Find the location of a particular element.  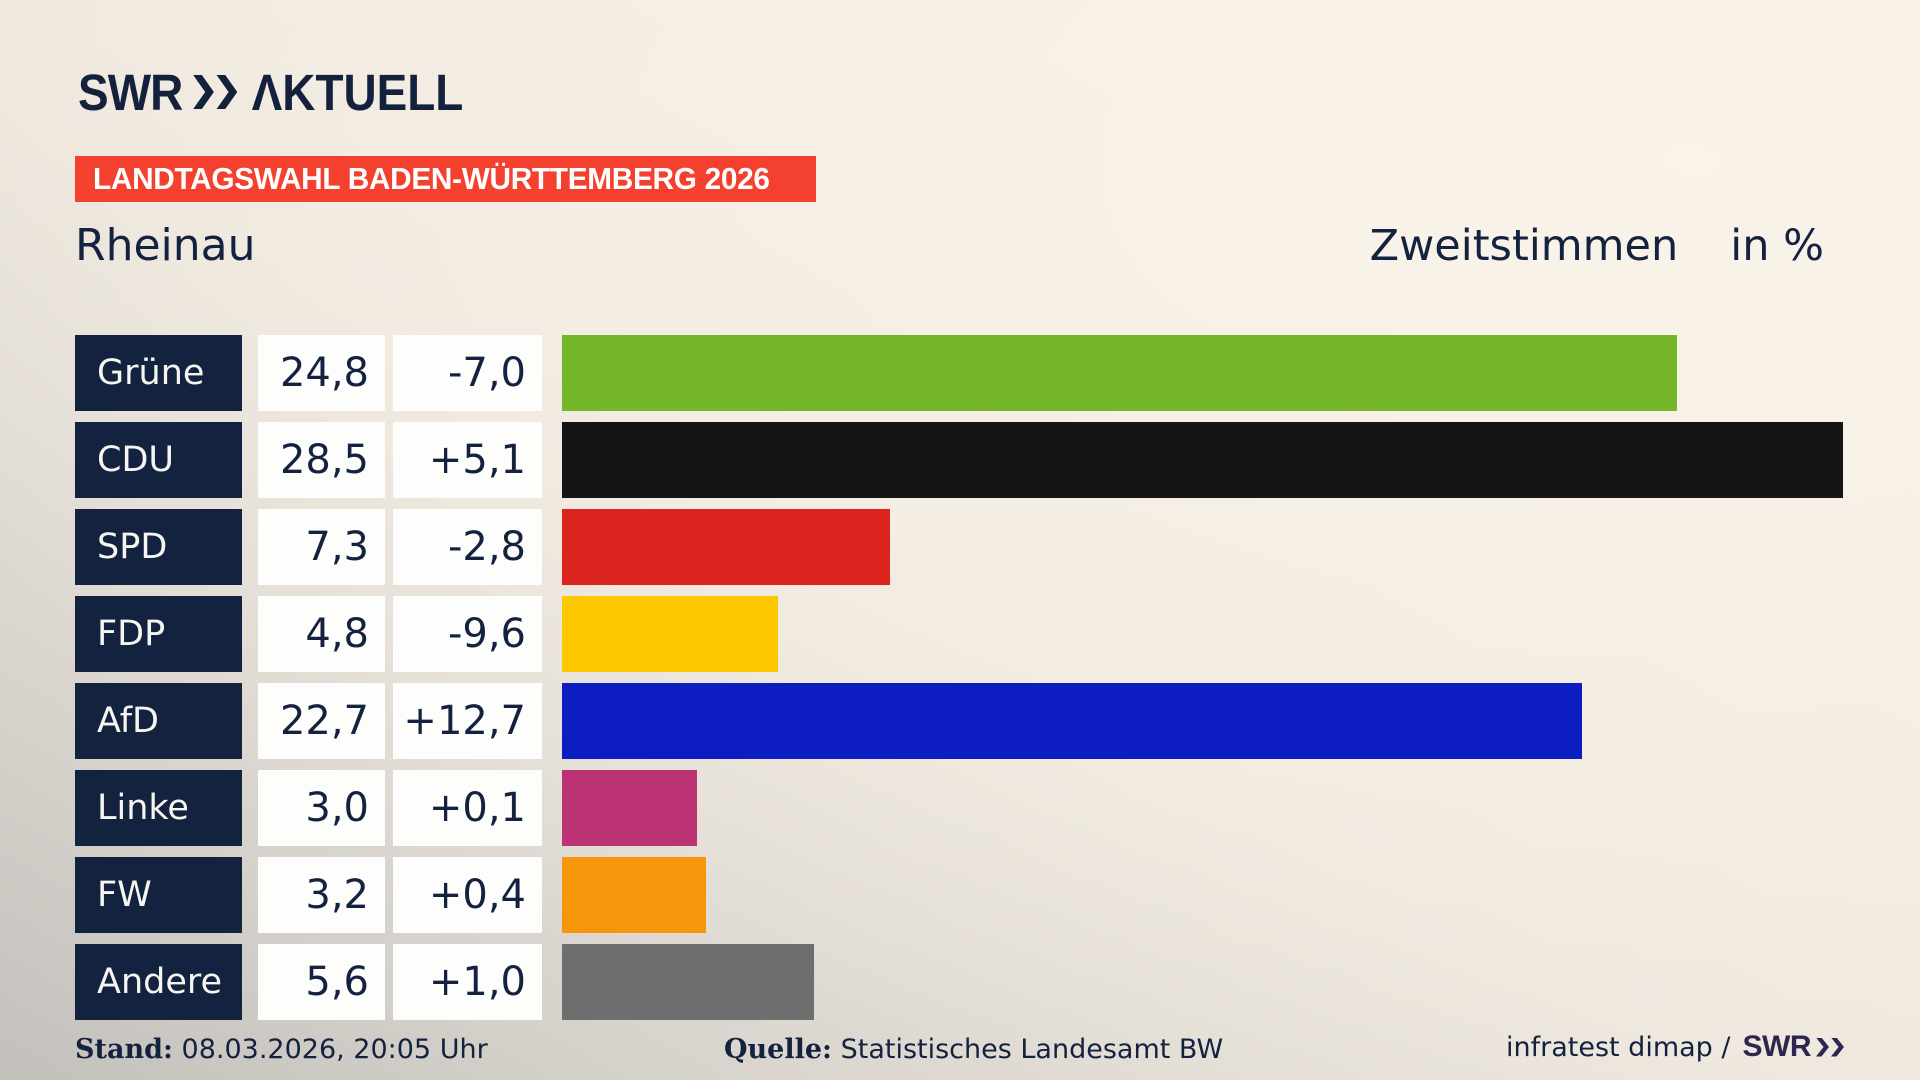

value-cell: 7,3 is located at coordinates (321, 547).